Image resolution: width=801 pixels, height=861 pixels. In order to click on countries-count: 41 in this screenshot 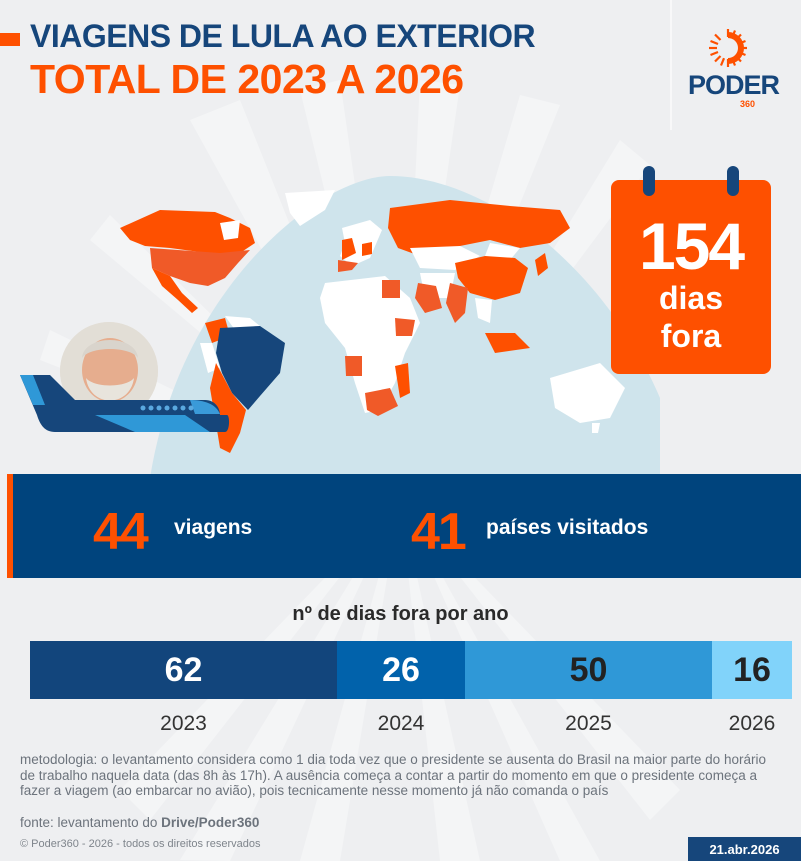, I will do `click(439, 532)`.